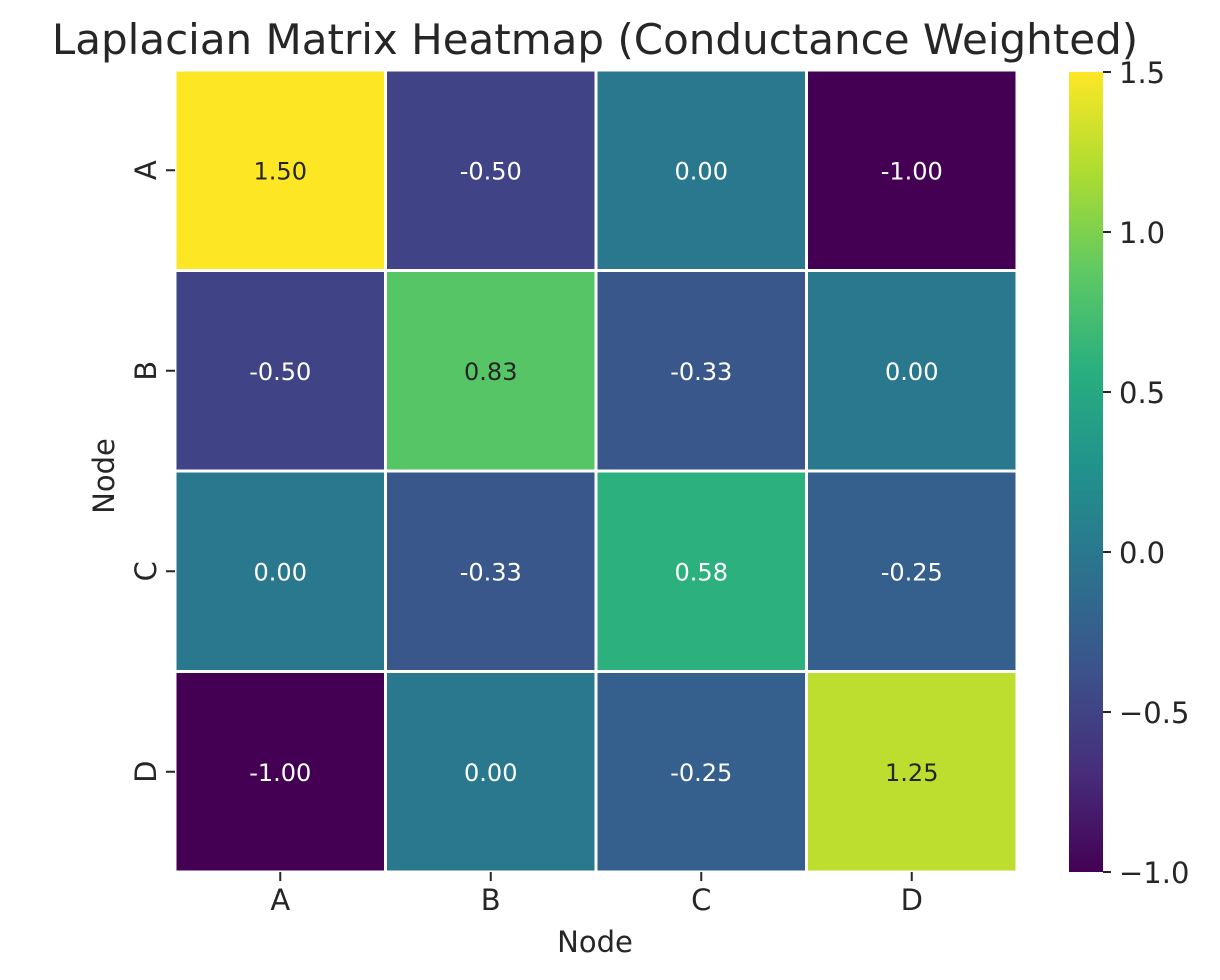 The image size is (1220, 980). What do you see at coordinates (912, 900) in the screenshot?
I see `x-tick-label-D: D` at bounding box center [912, 900].